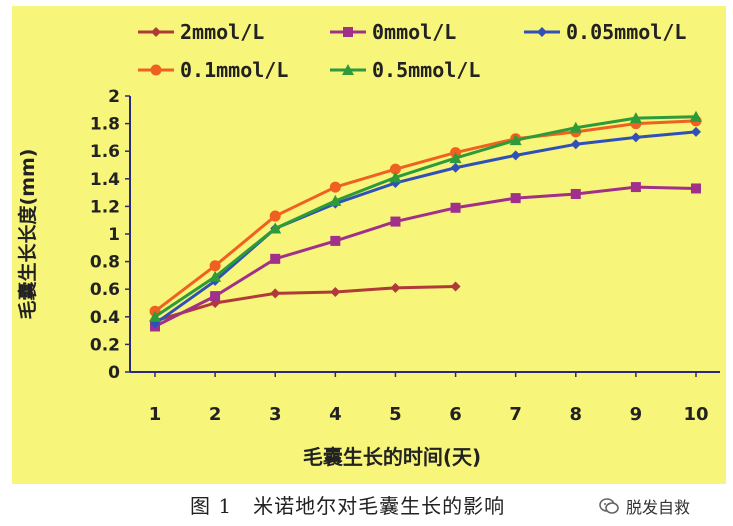 This screenshot has height=526, width=733. What do you see at coordinates (348, 506) in the screenshot?
I see `figure-caption: 图 1 米诺地尔对毛囊生长的影响` at bounding box center [348, 506].